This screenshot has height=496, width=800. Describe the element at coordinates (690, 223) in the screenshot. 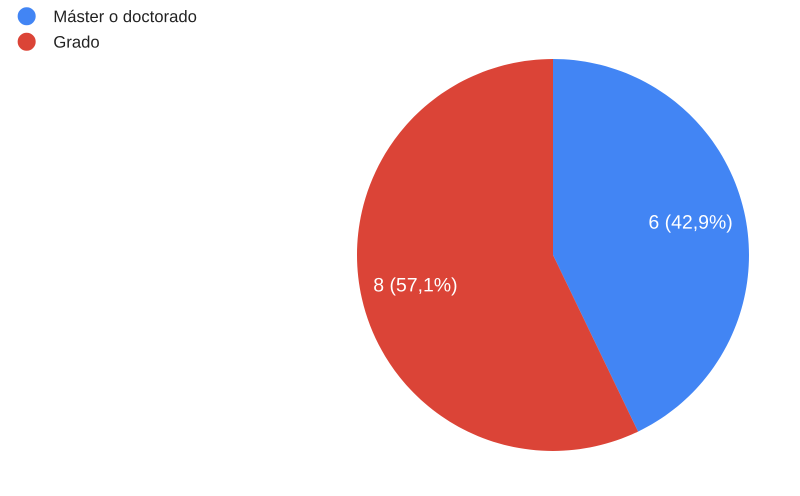

I see `data-label: 6 (42,9%)` at that location.